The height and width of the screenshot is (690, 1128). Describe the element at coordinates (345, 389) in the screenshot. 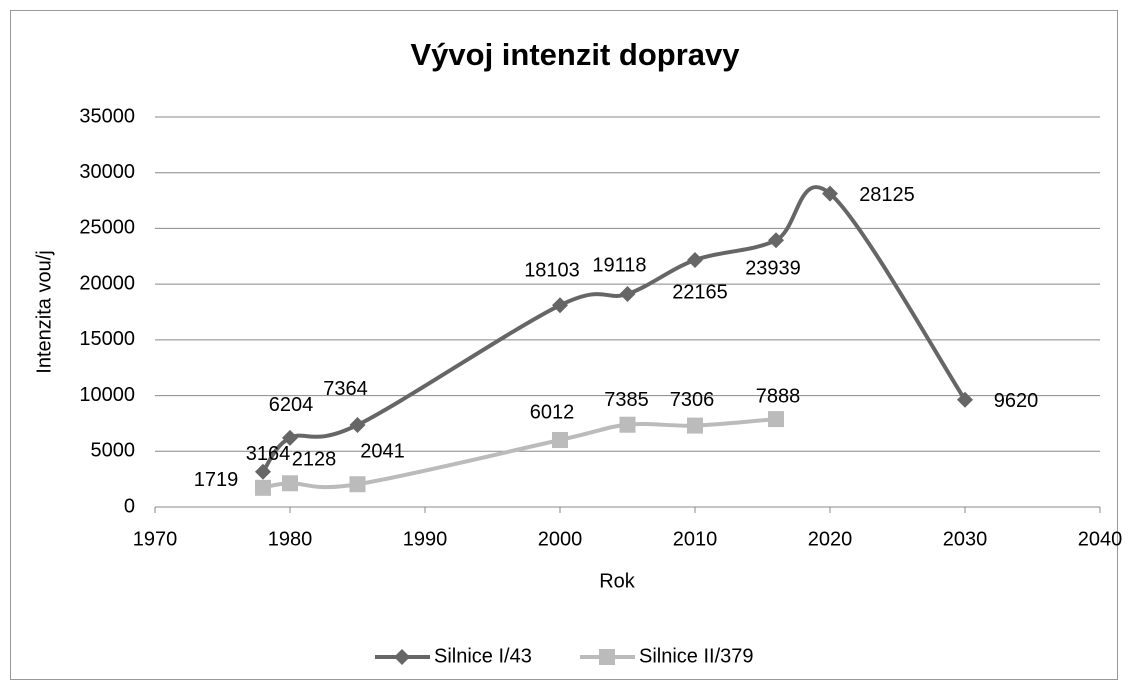

I see `data-label: 7364` at that location.